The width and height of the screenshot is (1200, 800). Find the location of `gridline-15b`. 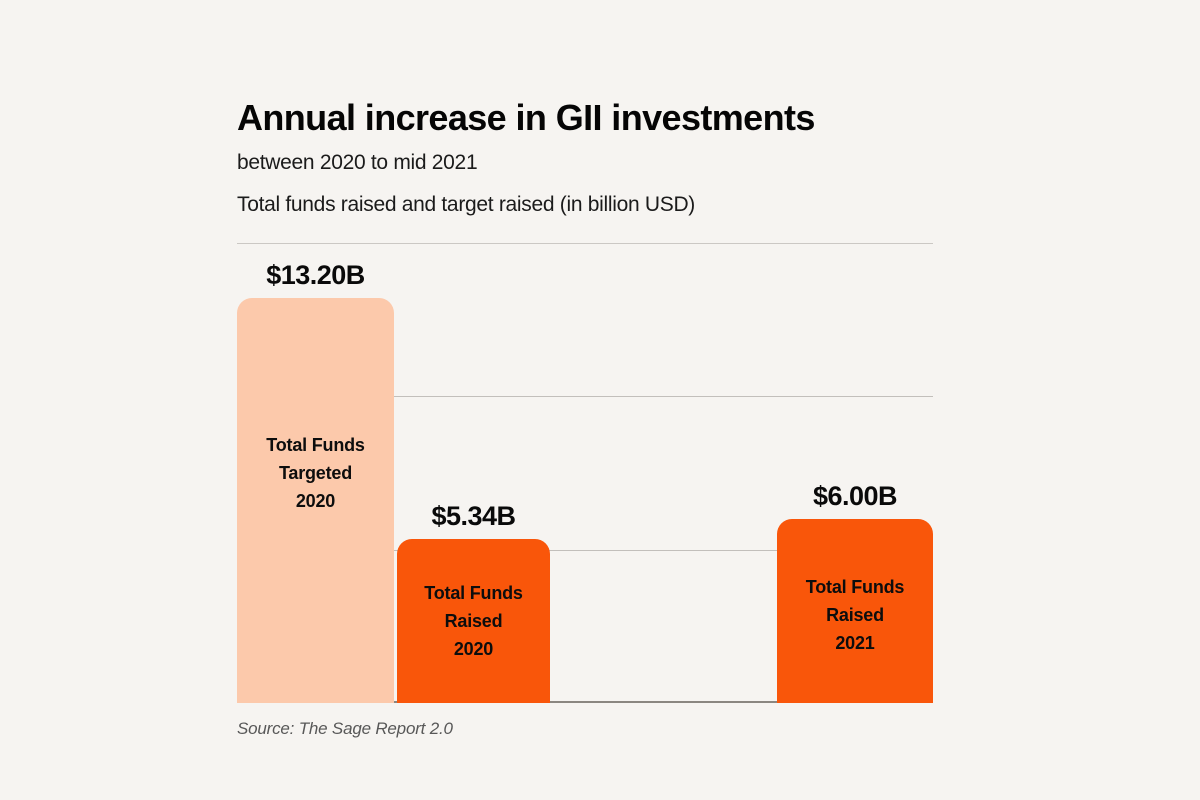

gridline-15b is located at coordinates (585, 243).